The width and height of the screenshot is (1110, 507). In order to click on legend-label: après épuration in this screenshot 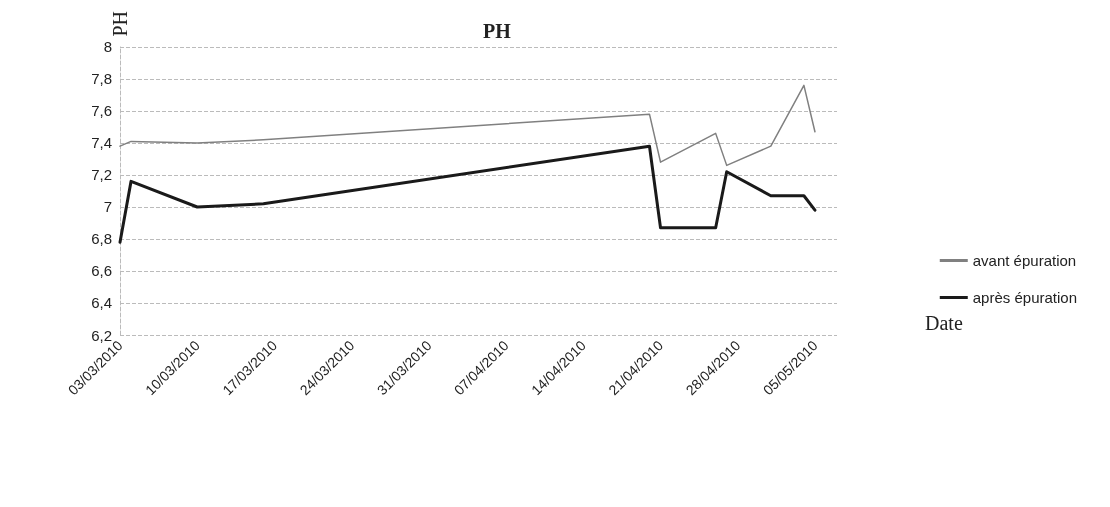, I will do `click(1025, 297)`.